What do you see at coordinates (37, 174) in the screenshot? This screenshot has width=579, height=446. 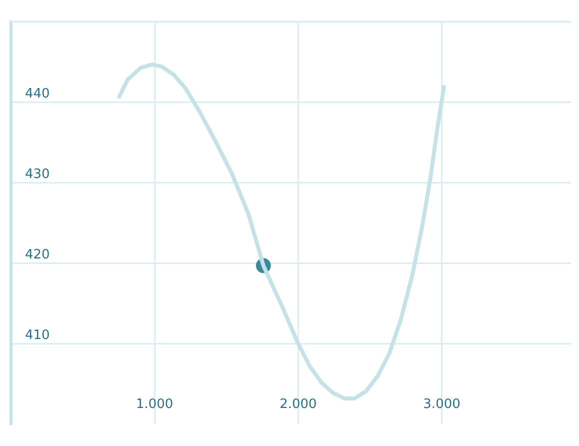 I see `y-tick-label: 430` at bounding box center [37, 174].